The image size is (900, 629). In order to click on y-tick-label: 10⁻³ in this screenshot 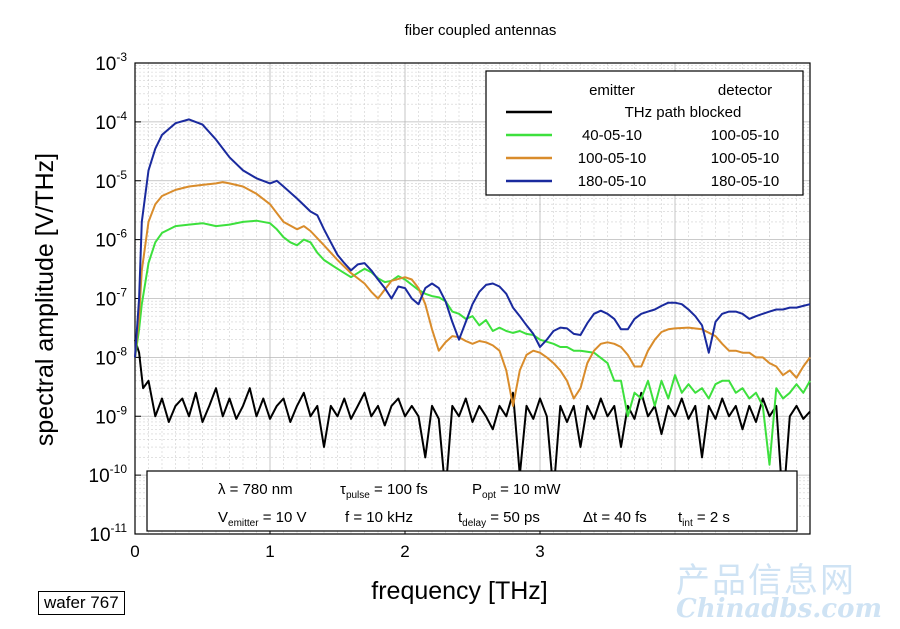, I will do `click(111, 62)`.